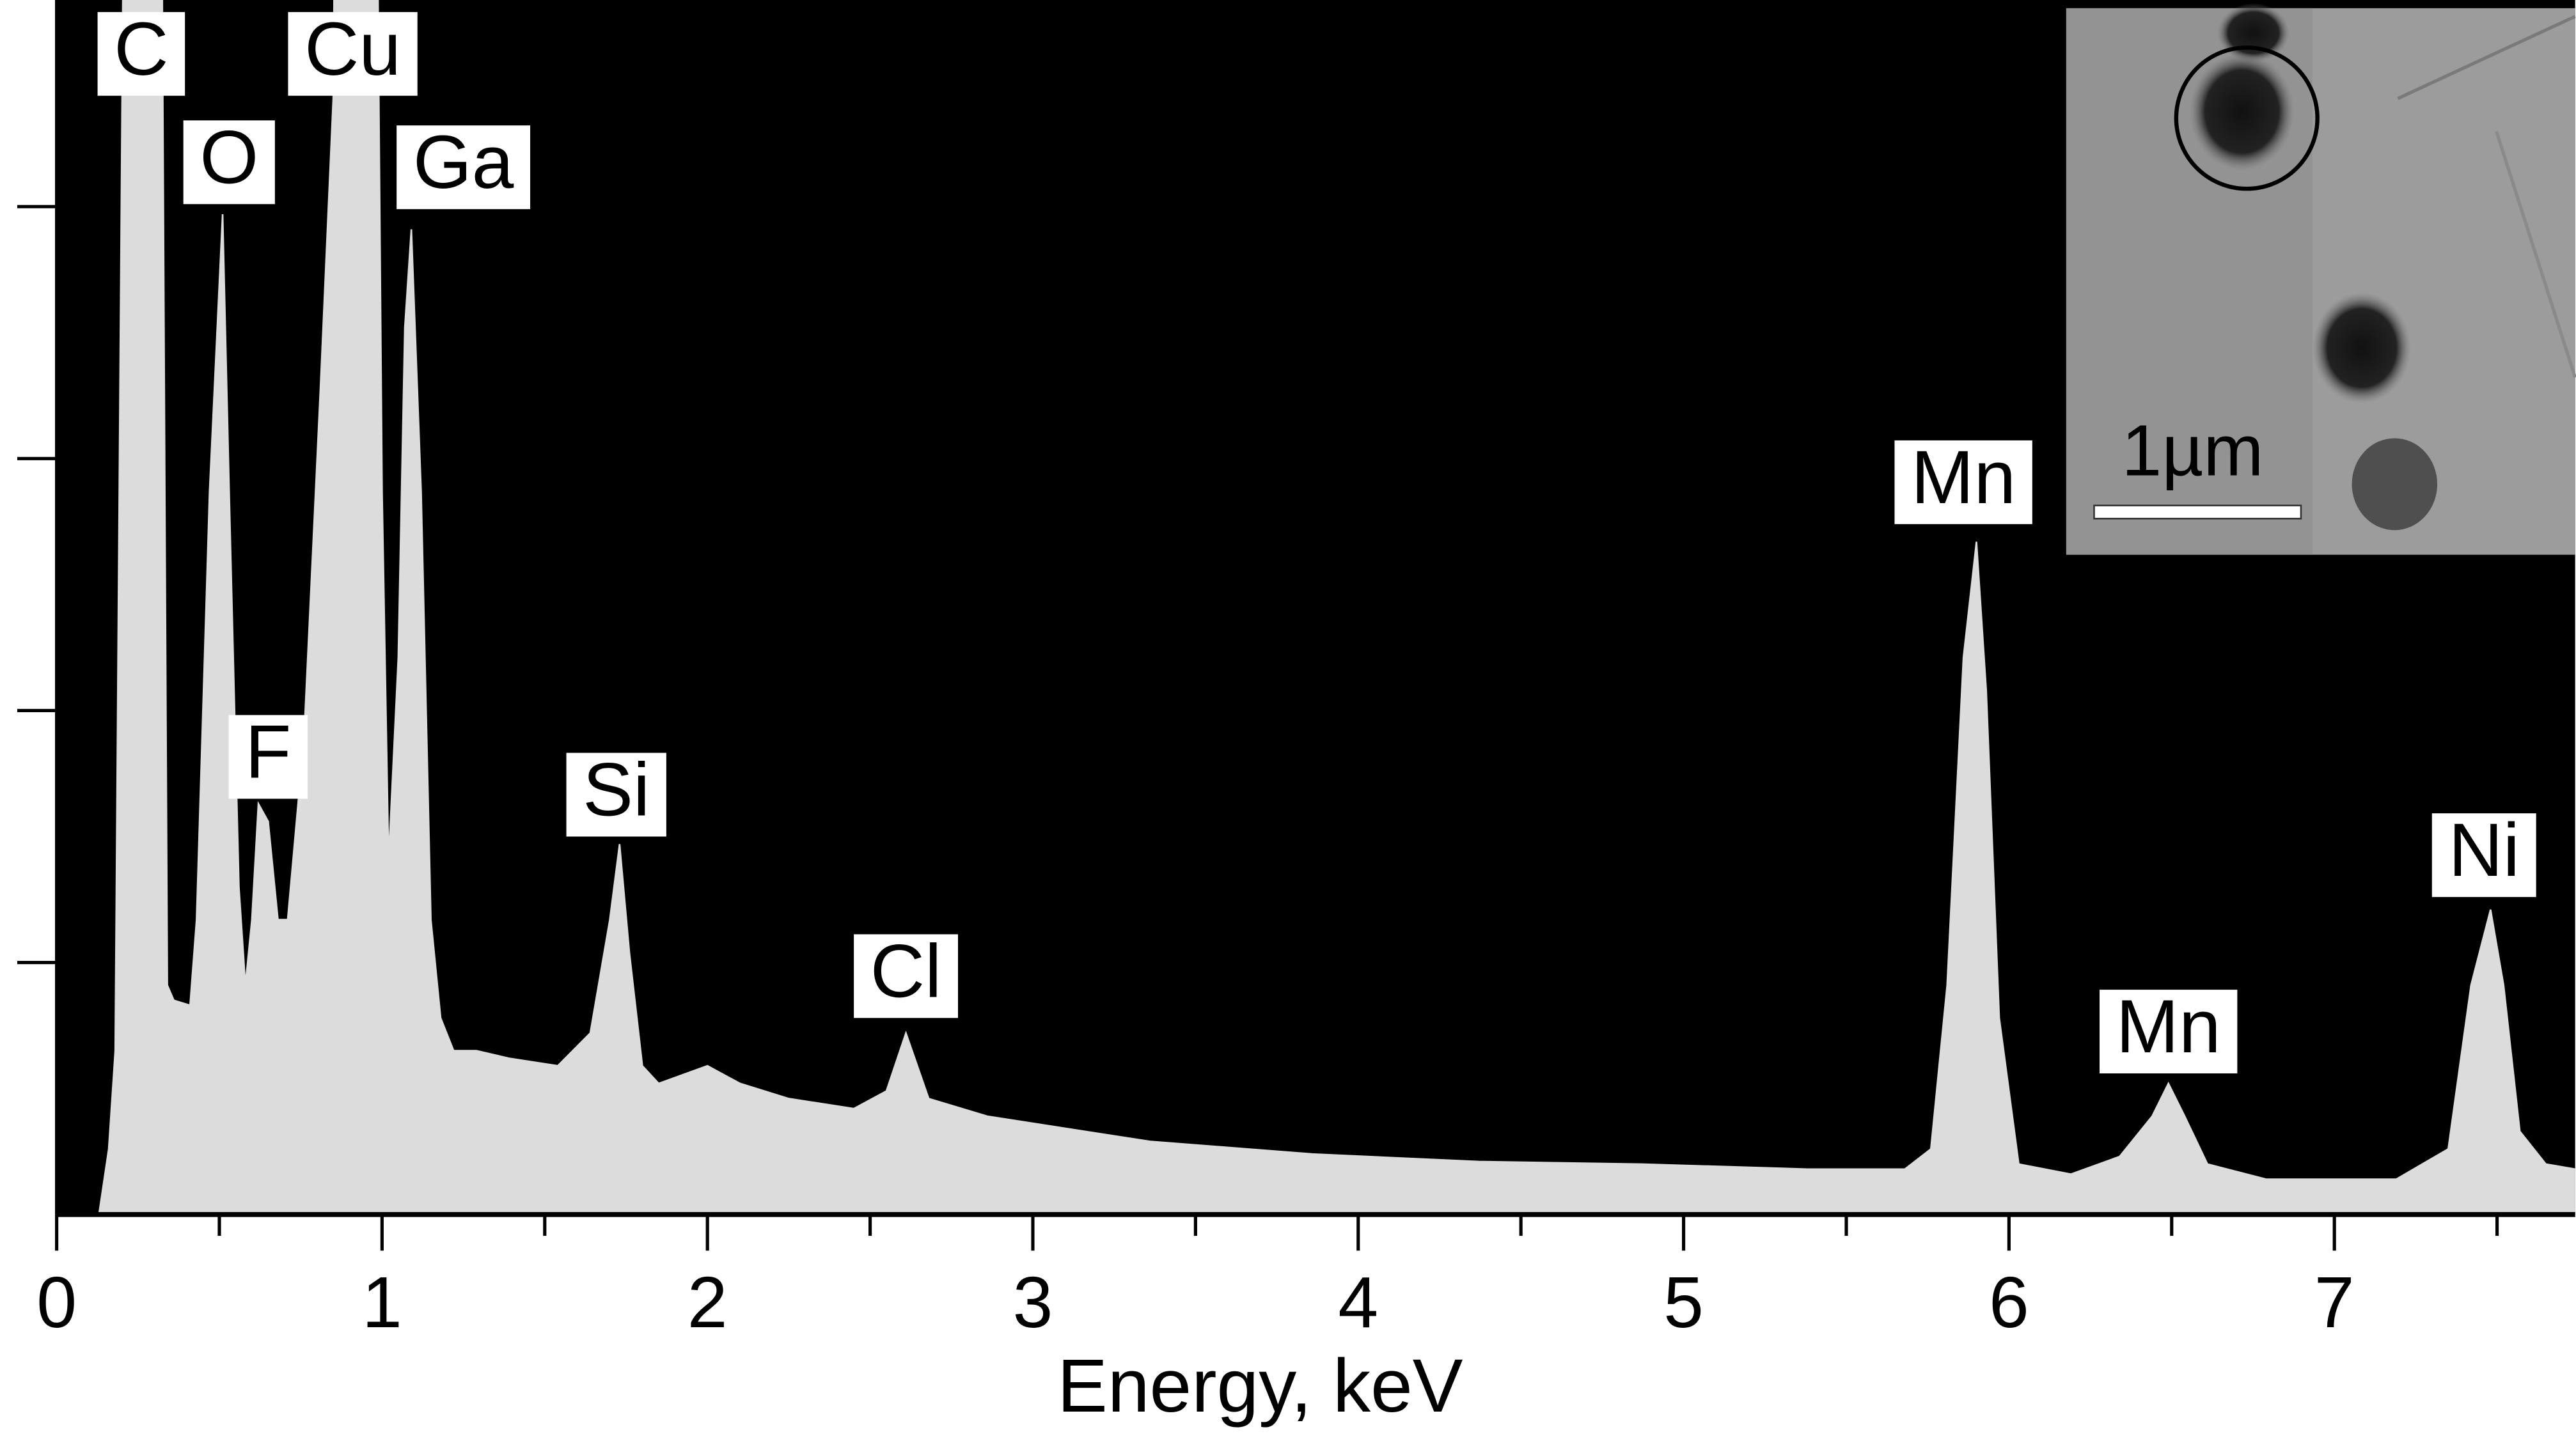 The height and width of the screenshot is (1441, 2576). What do you see at coordinates (463, 162) in the screenshot?
I see `peak-label-text: Ga` at bounding box center [463, 162].